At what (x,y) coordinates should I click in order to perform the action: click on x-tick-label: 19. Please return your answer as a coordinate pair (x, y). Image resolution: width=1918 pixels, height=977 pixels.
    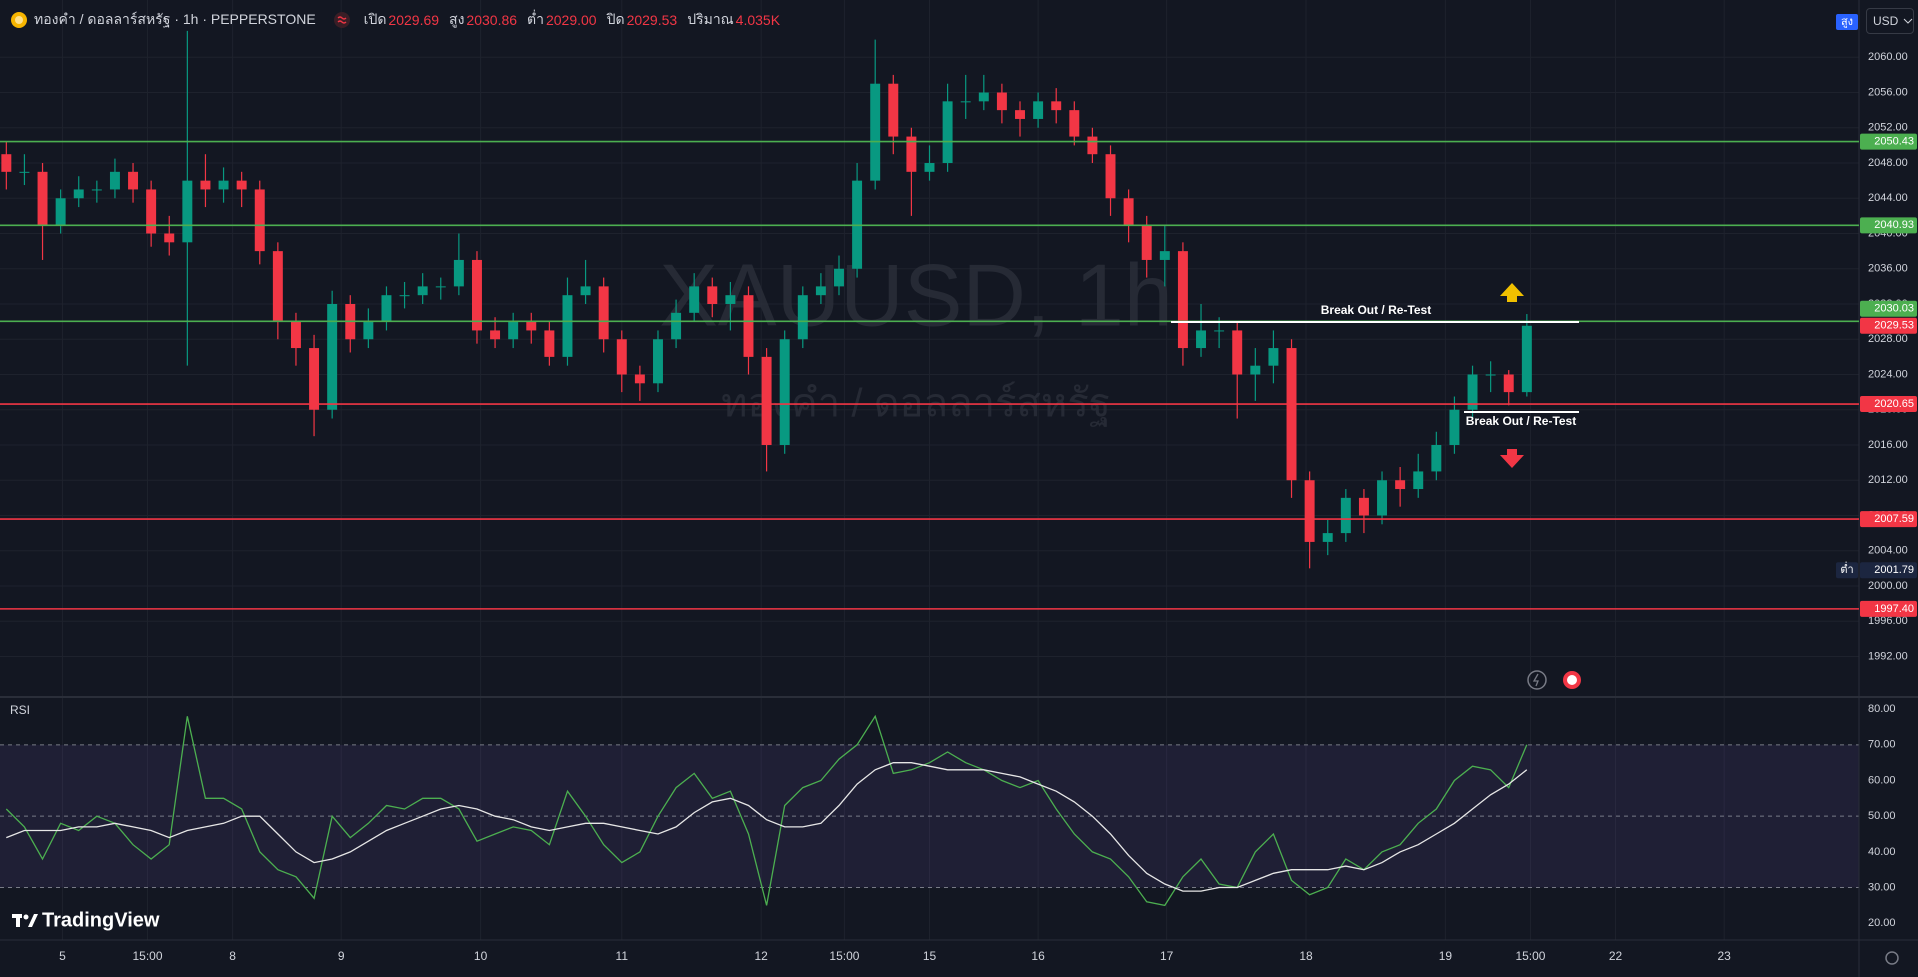
    Looking at the image, I should click on (1446, 956).